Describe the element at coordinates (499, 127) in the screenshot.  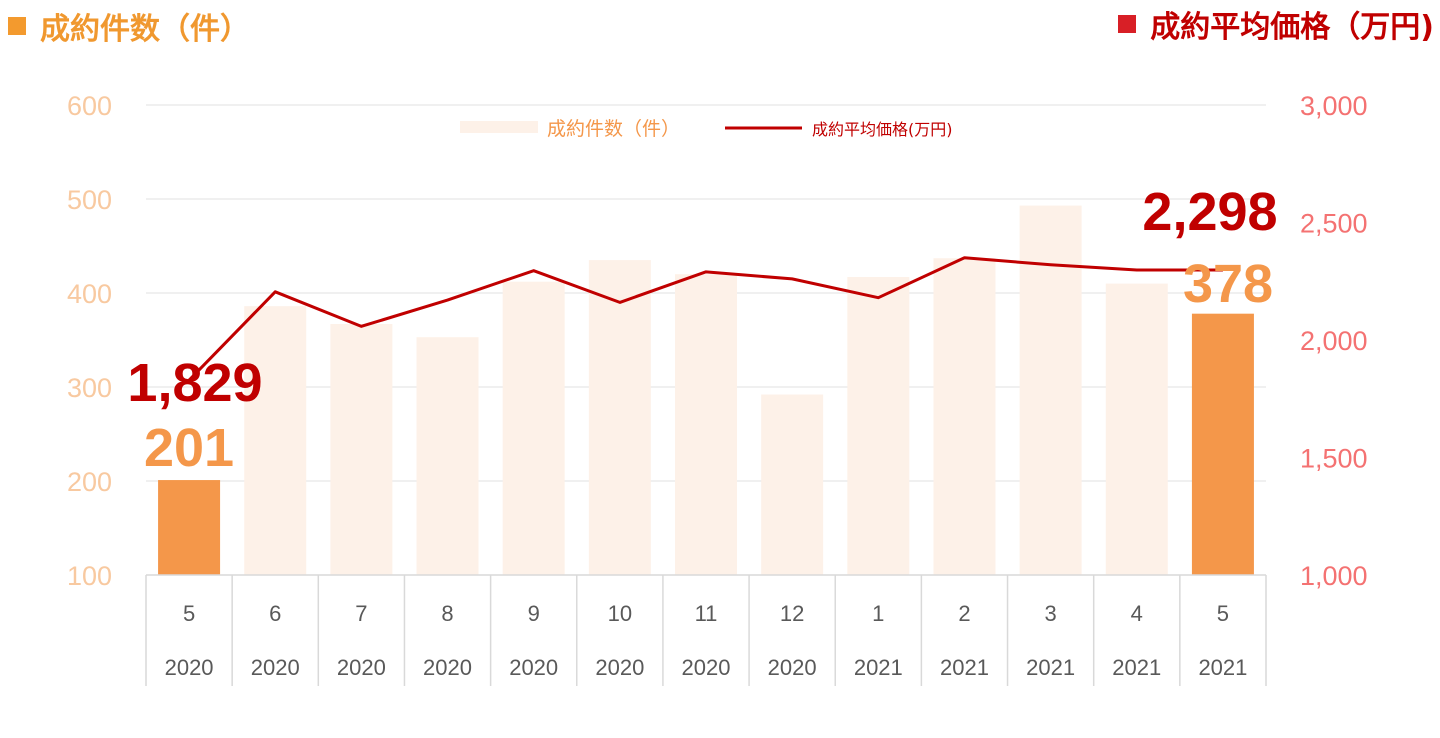
I see `legend-bar-swatch` at that location.